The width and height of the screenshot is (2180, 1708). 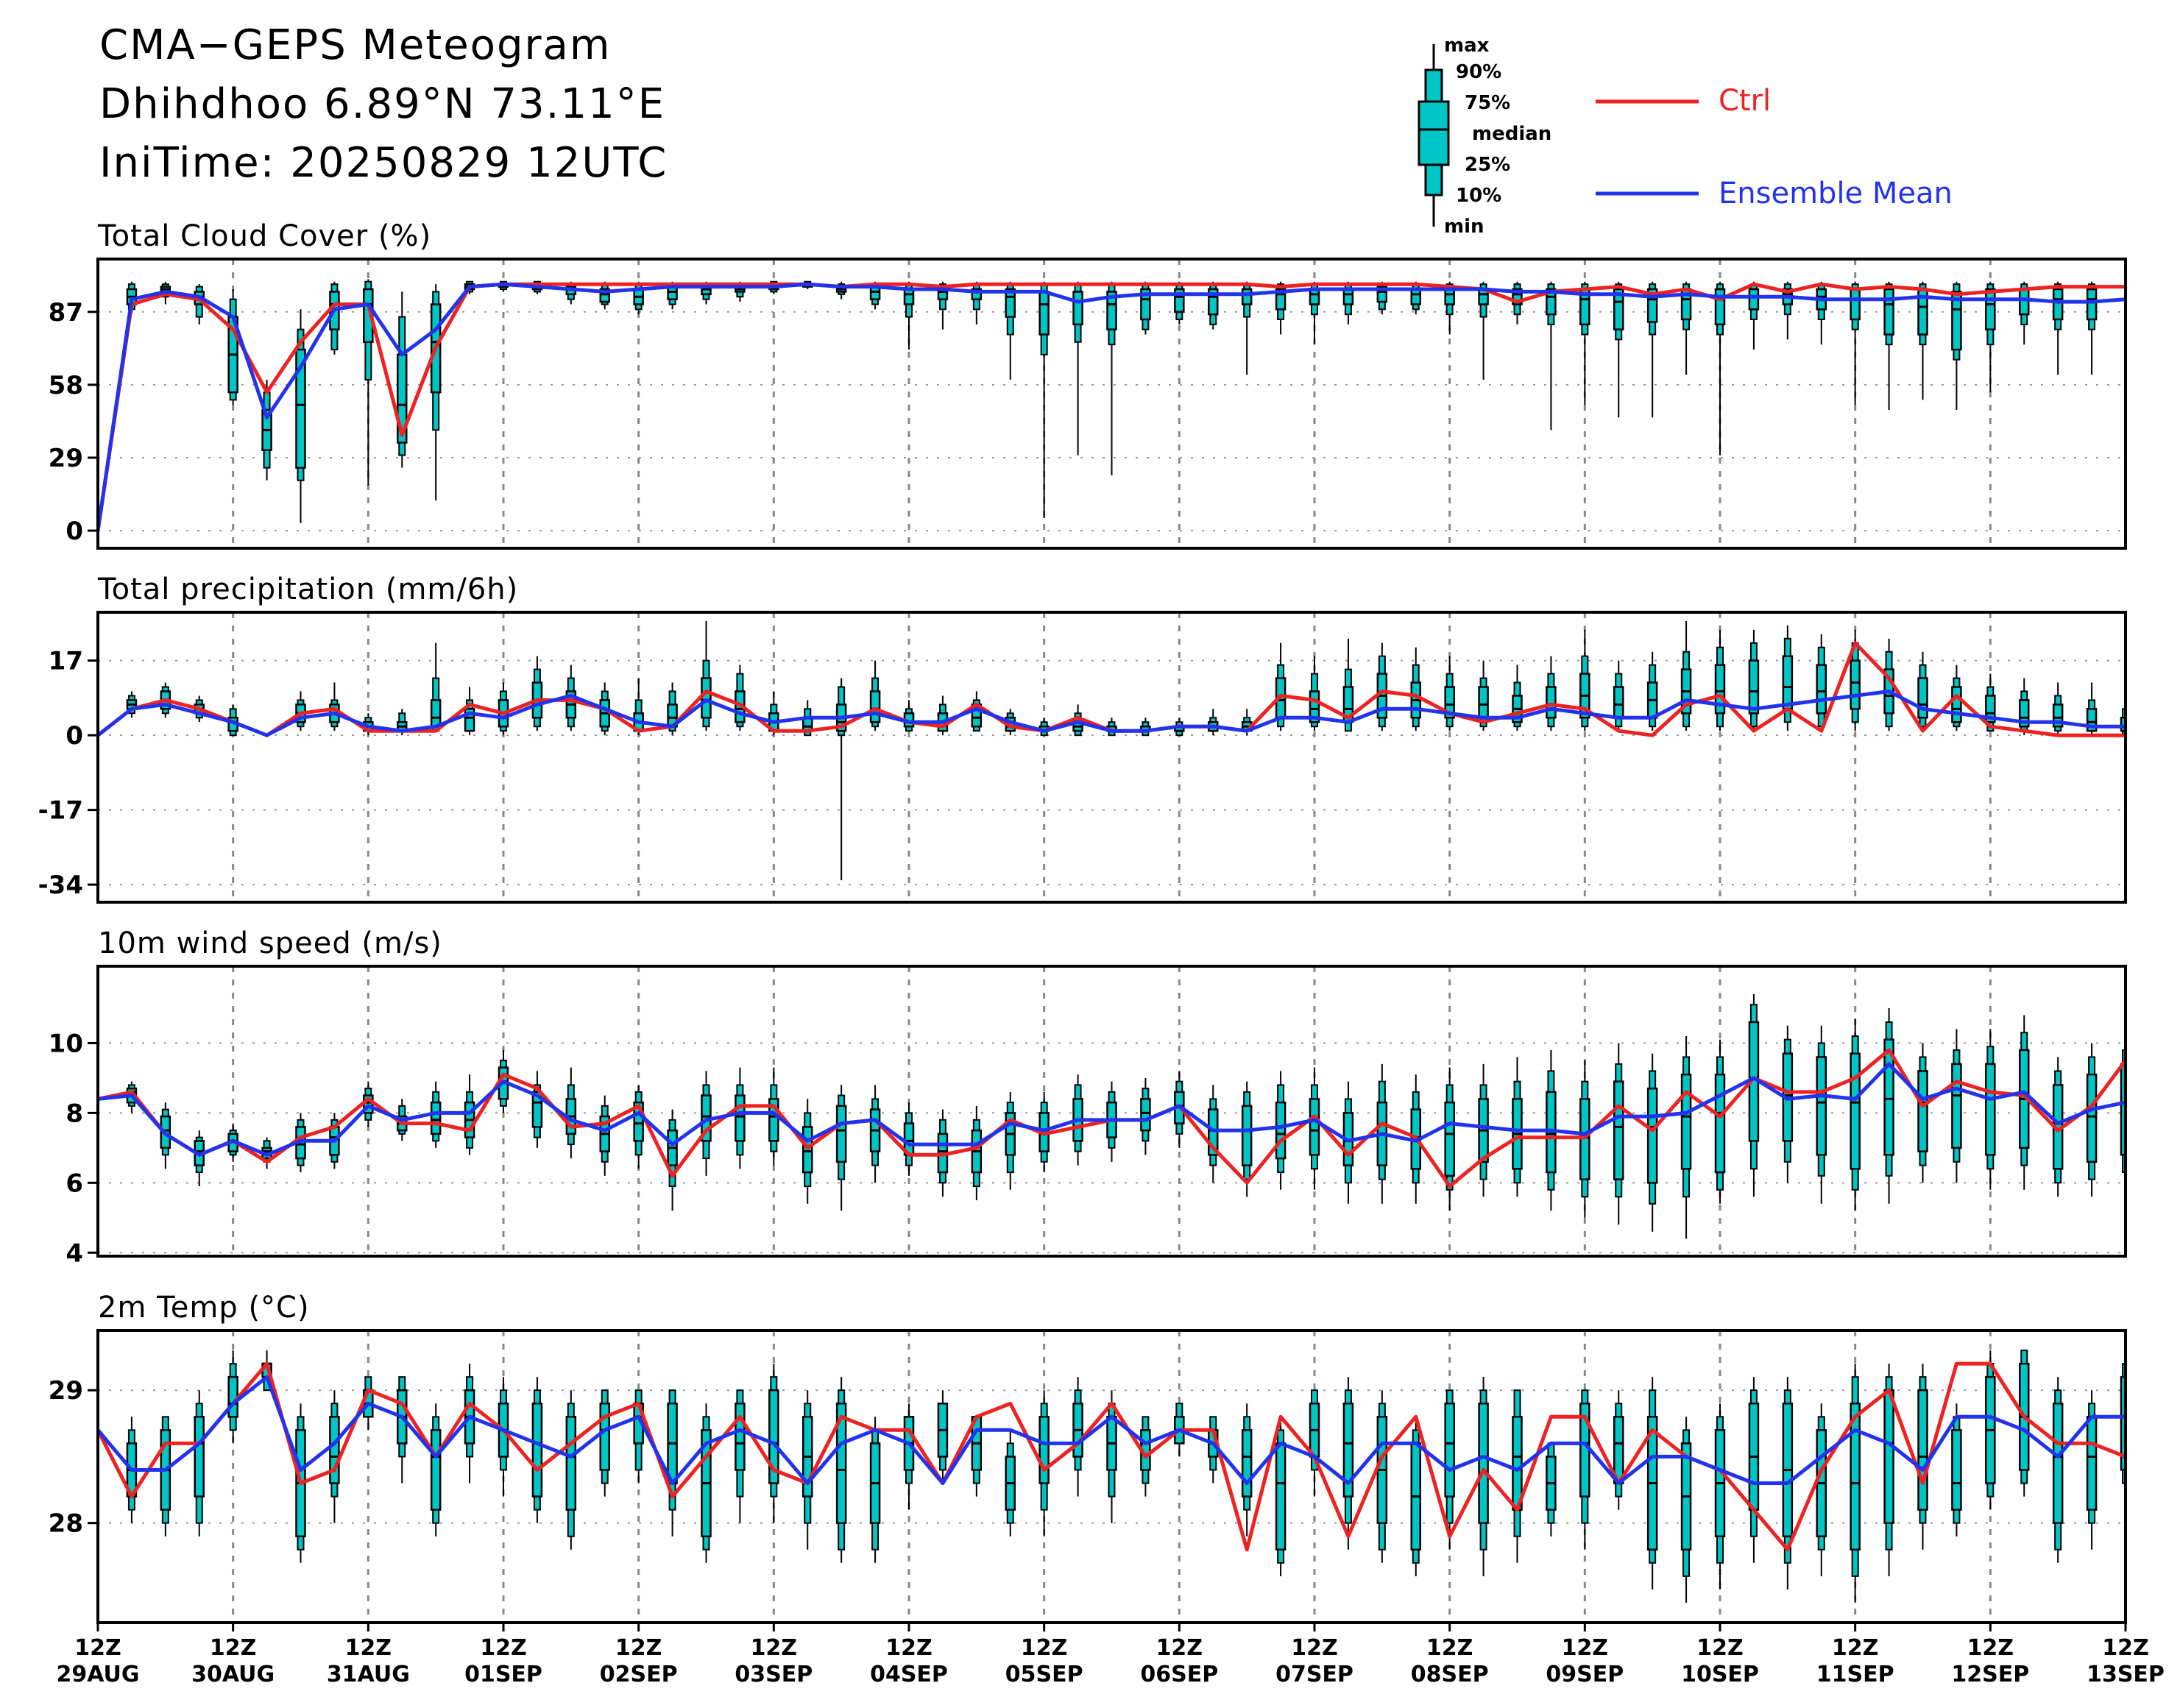 I want to click on ctrl-line, so click(x=1112, y=406).